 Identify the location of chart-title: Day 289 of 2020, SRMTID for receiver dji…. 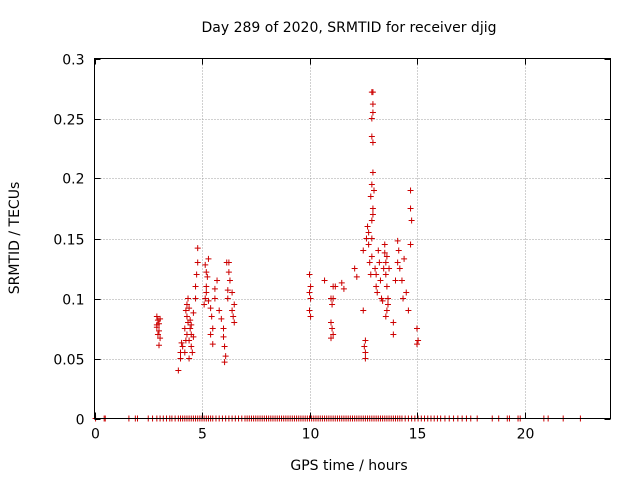
(349, 28).